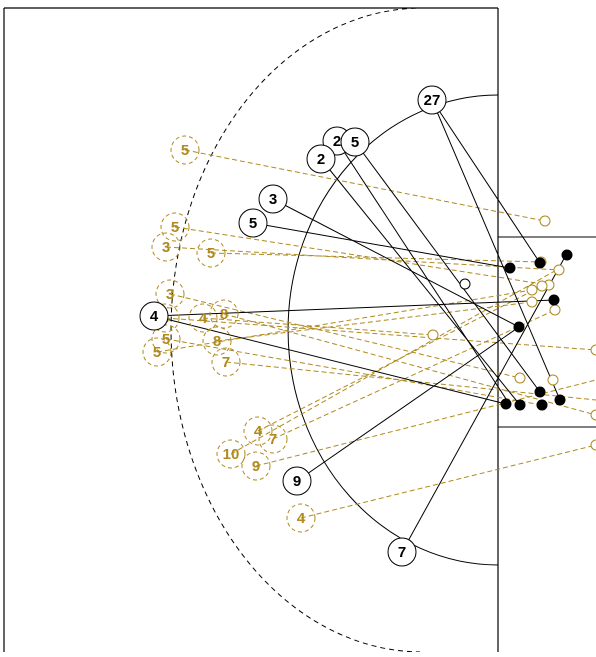 Image resolution: width=596 pixels, height=657 pixels. I want to click on landing-marks, so click(511, 333).